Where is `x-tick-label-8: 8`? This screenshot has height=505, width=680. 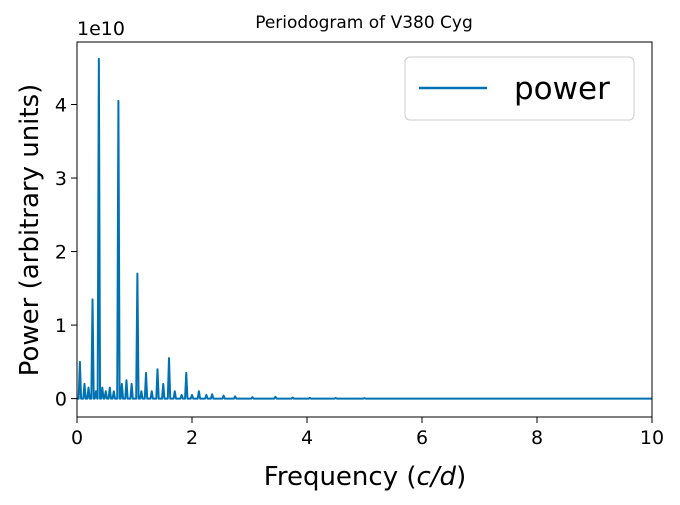
x-tick-label-8: 8 is located at coordinates (537, 438).